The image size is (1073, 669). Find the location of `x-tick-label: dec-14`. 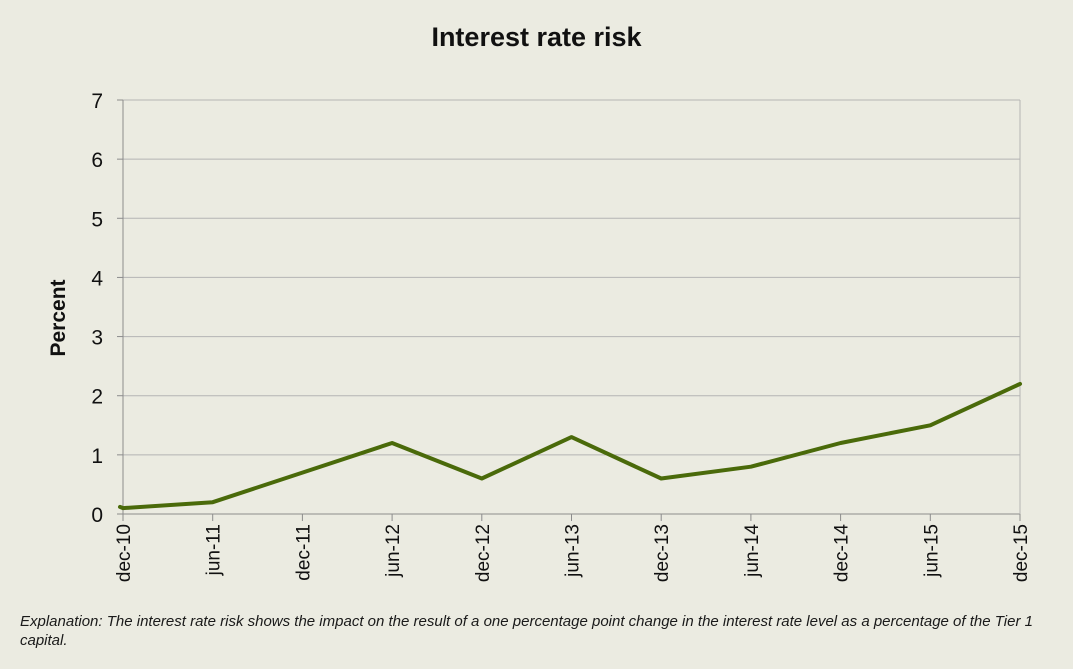

x-tick-label: dec-14 is located at coordinates (842, 553).